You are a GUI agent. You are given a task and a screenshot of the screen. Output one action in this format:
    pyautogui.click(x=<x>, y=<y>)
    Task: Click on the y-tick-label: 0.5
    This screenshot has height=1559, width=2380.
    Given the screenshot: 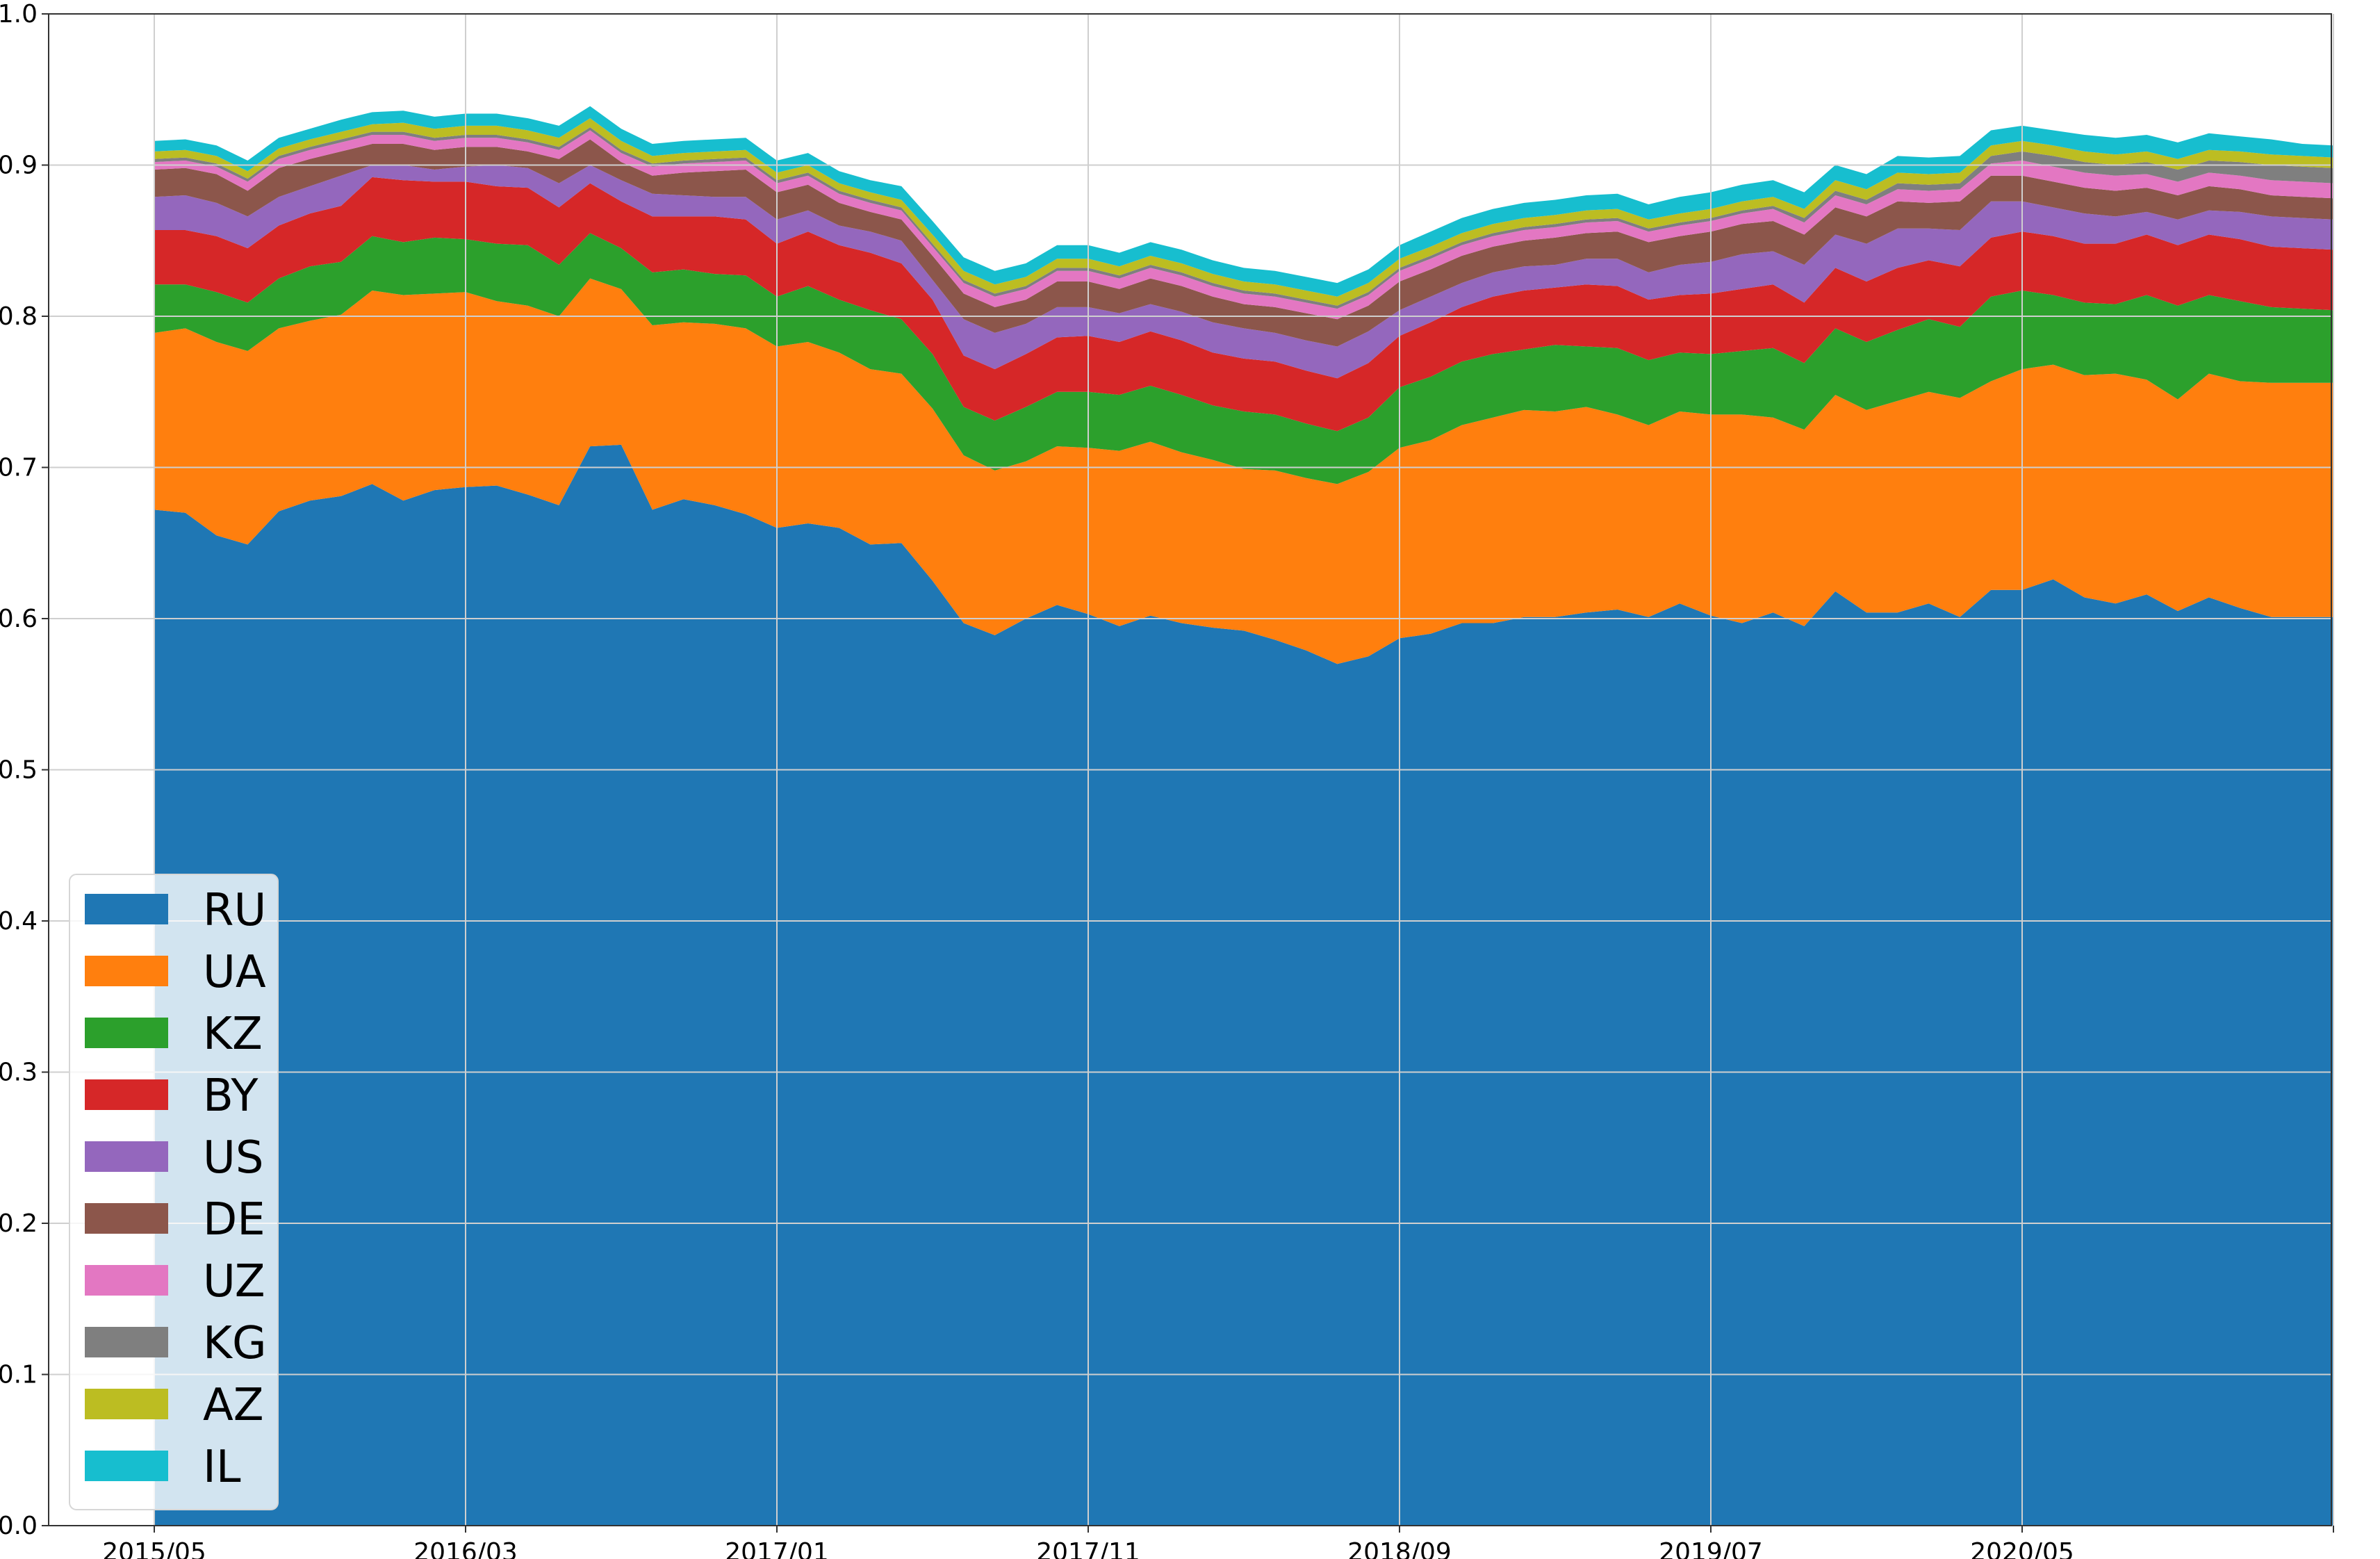 What is the action you would take?
    pyautogui.click(x=19, y=771)
    